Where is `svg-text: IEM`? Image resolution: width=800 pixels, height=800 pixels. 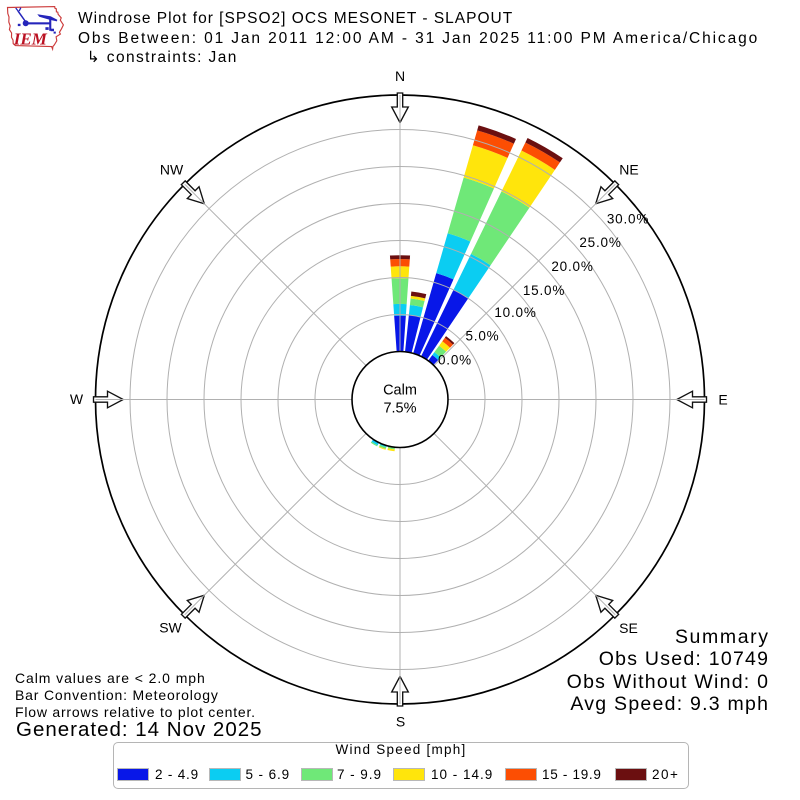 svg-text: IEM is located at coordinates (30, 38).